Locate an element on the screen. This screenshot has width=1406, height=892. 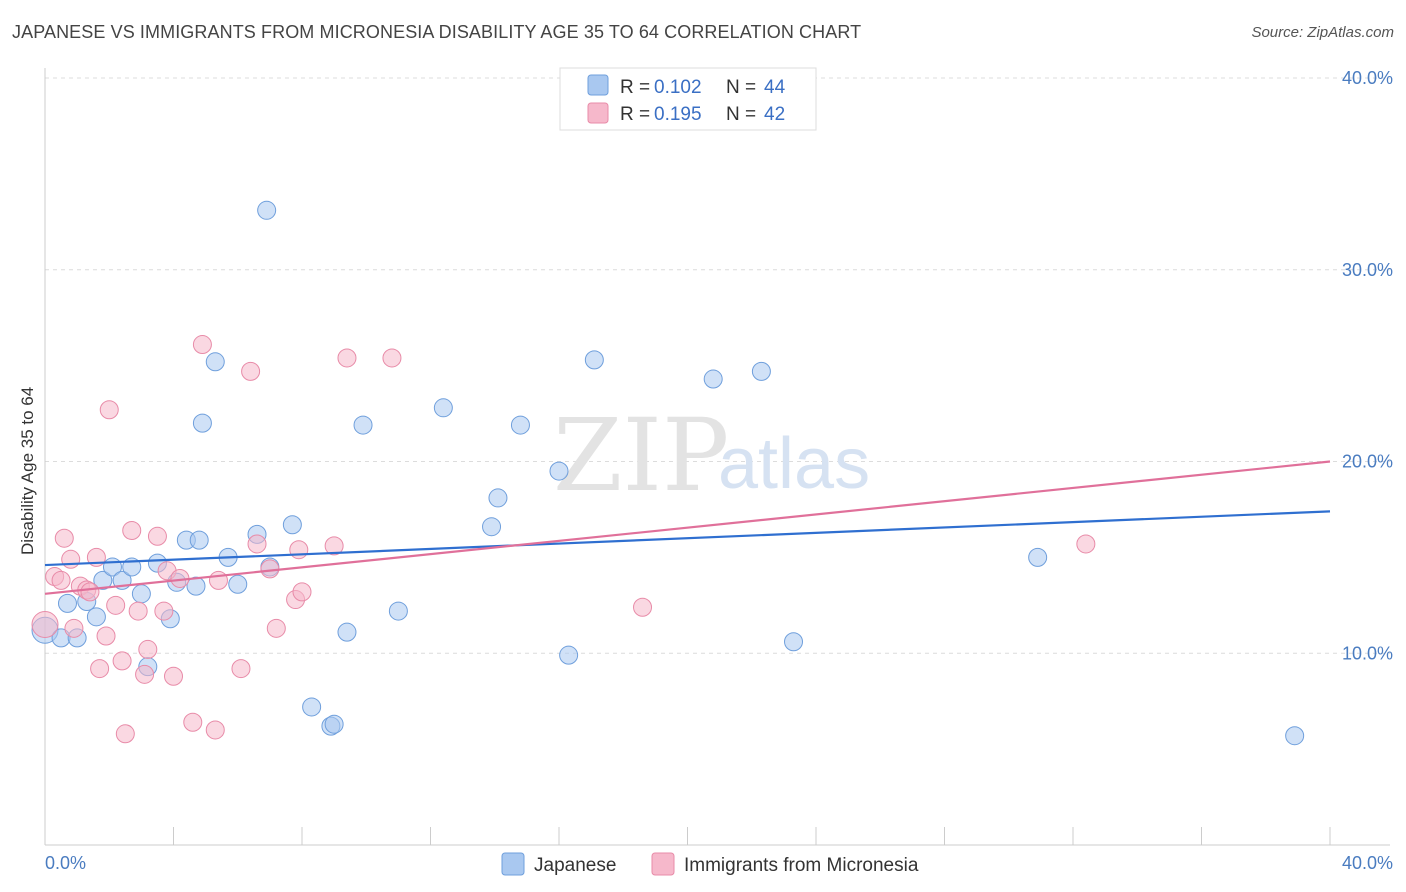
legend-r-value-japanese: 0.102 is located at coordinates (678, 87).